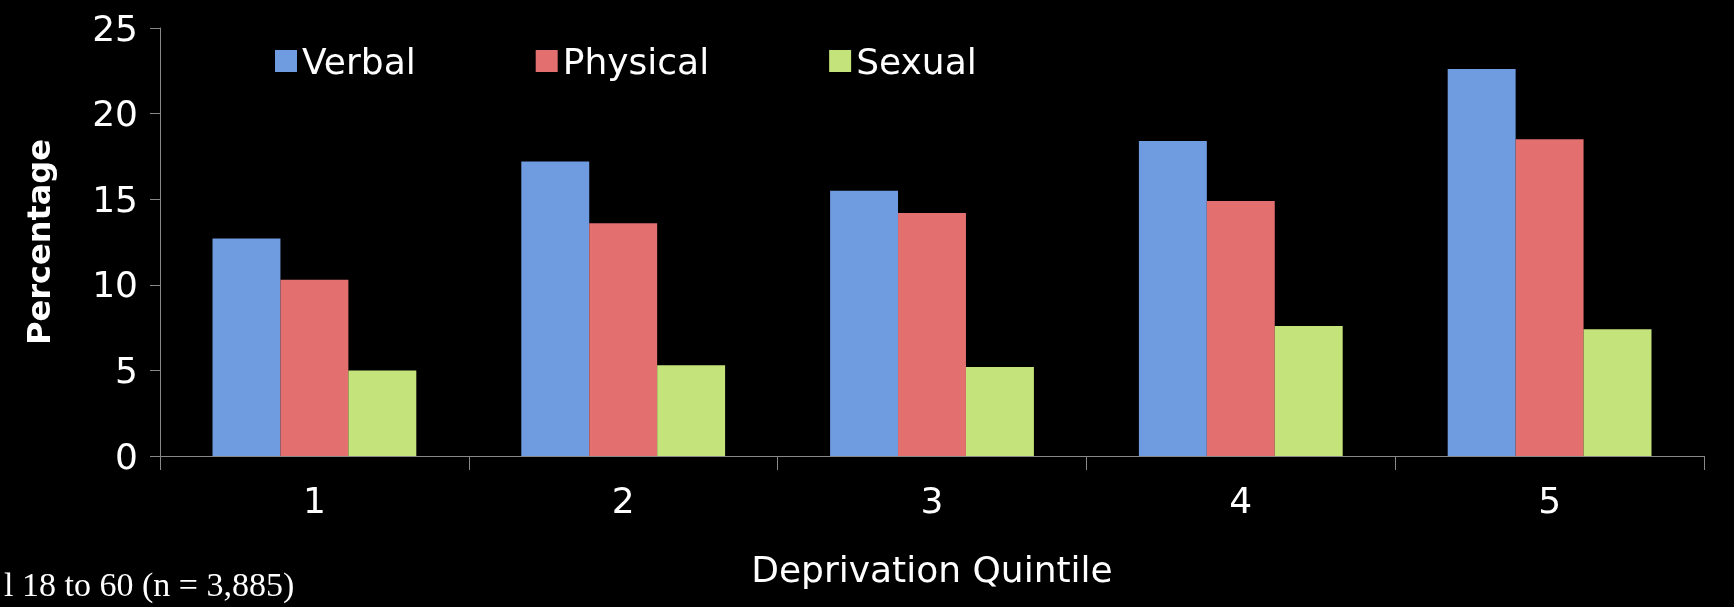  I want to click on y-tick-label: 20, so click(115, 114).